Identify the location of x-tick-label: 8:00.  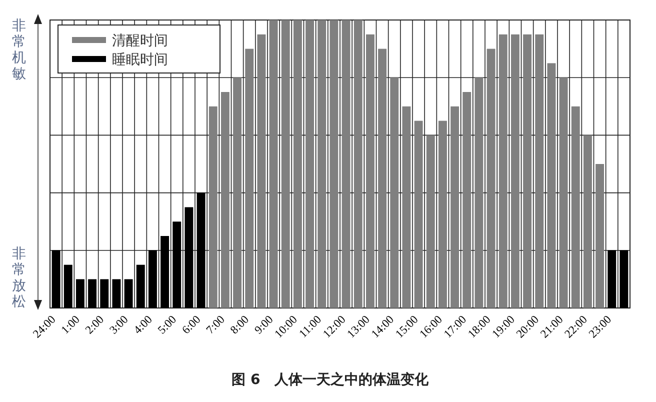
(240, 325).